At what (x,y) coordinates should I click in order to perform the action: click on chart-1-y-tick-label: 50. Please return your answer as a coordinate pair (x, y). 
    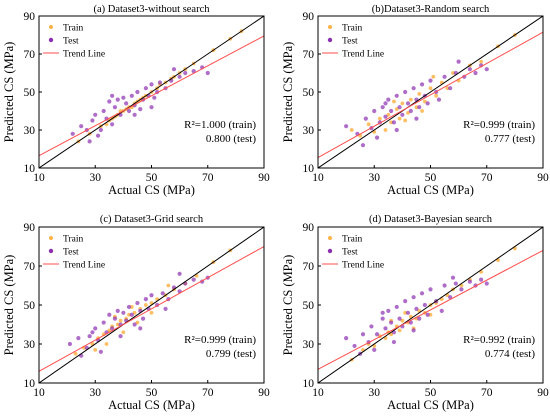
    Looking at the image, I should click on (30, 93).